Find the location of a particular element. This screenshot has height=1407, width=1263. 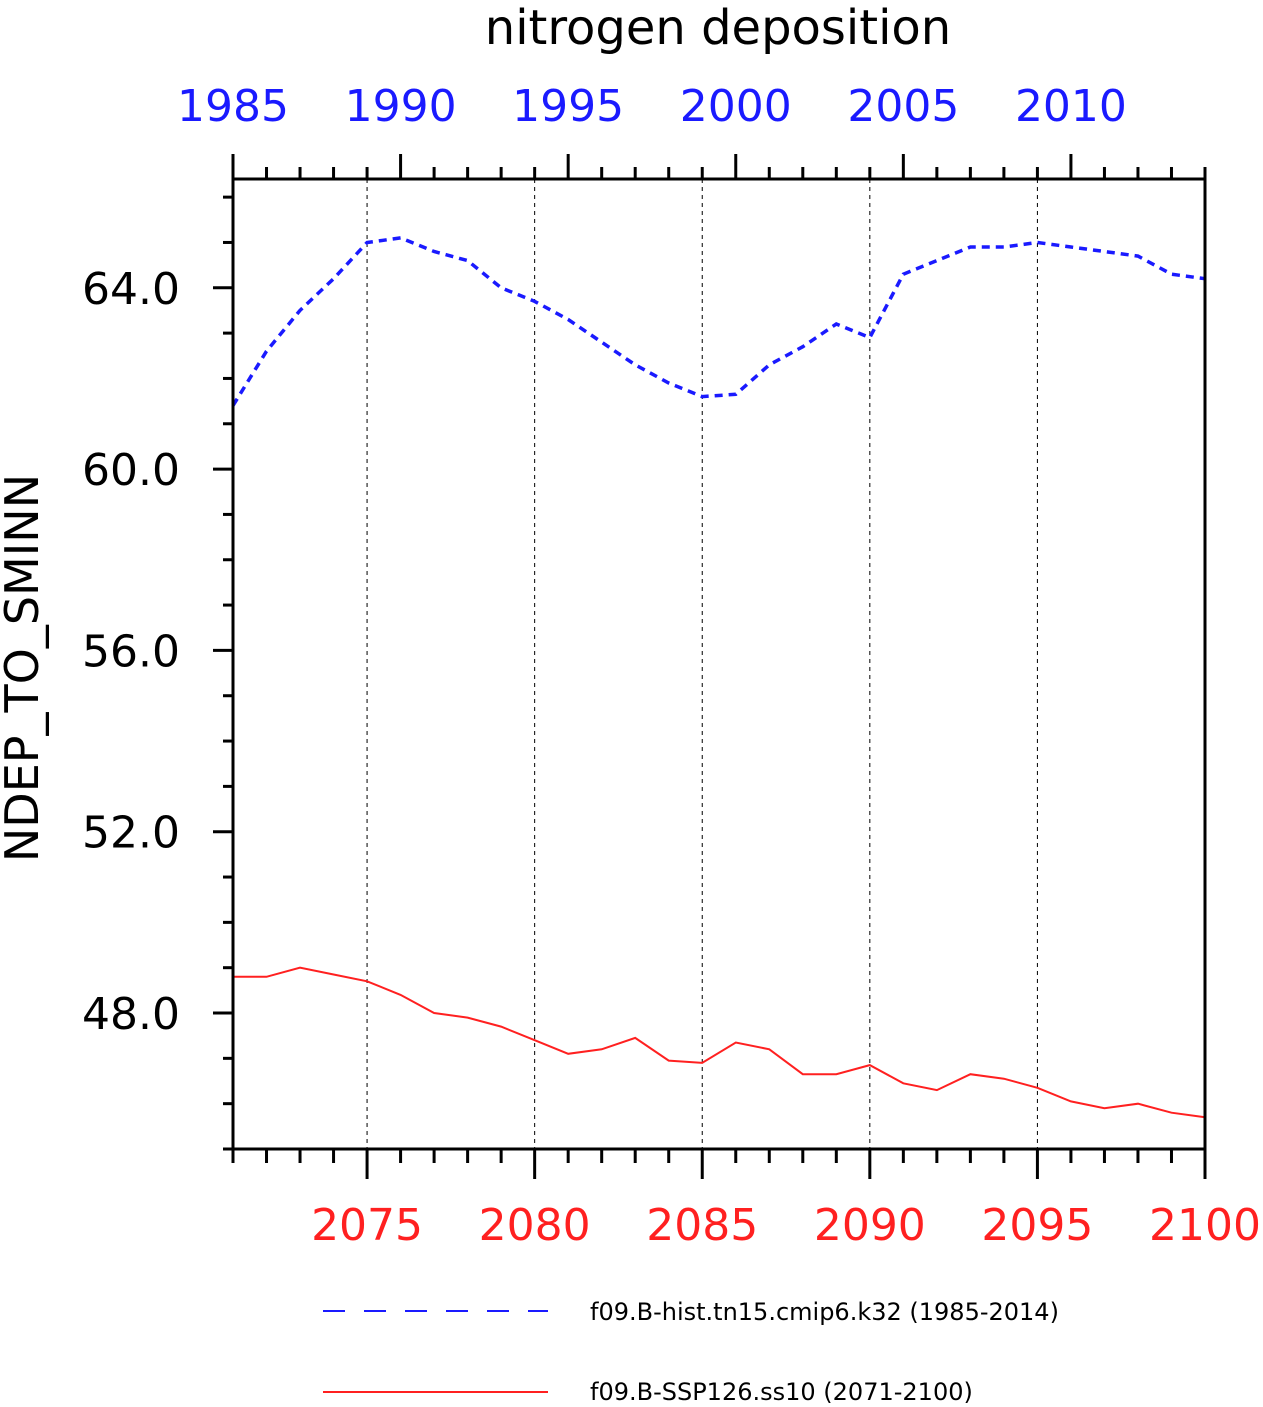

y-tick-label: 48.0 is located at coordinates (131, 1014).